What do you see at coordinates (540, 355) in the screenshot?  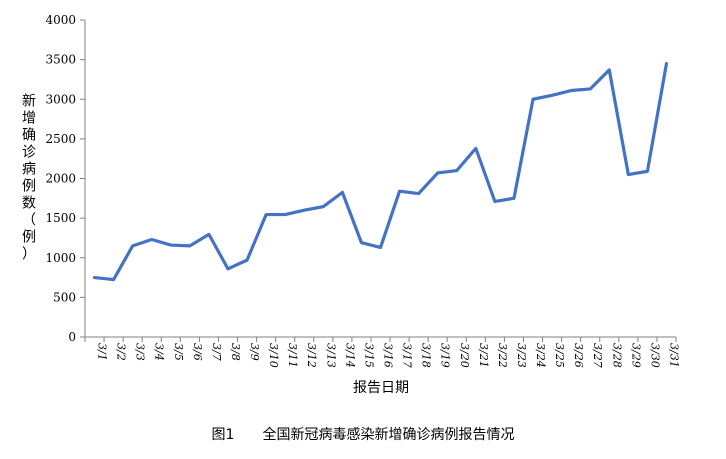 I see `x-tick-label: 3/24` at bounding box center [540, 355].